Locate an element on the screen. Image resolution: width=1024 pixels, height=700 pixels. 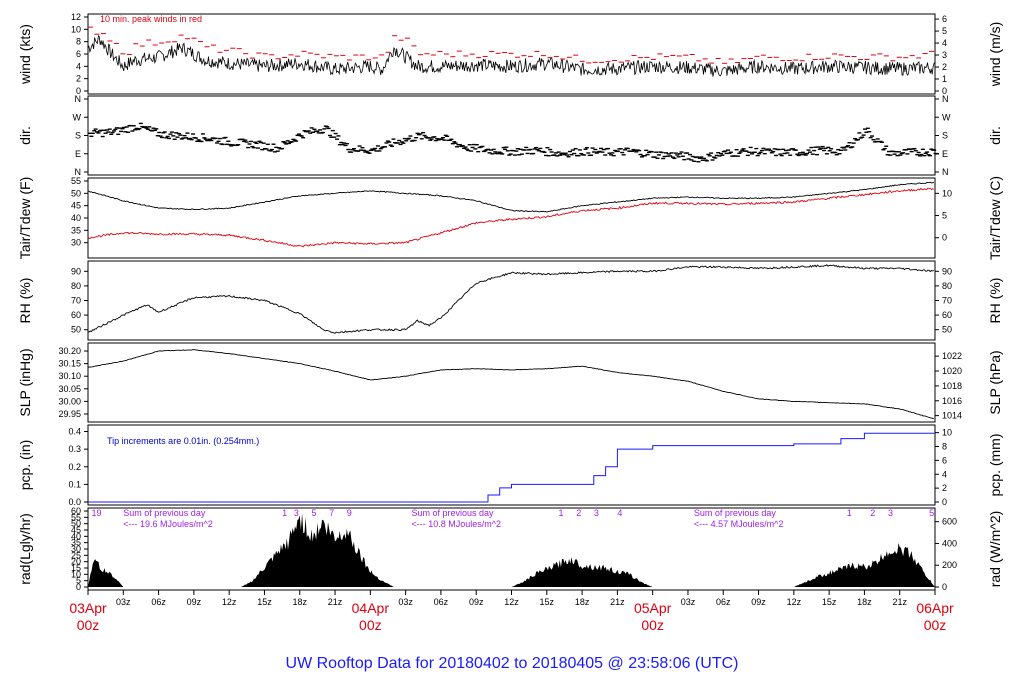
x-date-day: 05Apr is located at coordinates (653, 608).